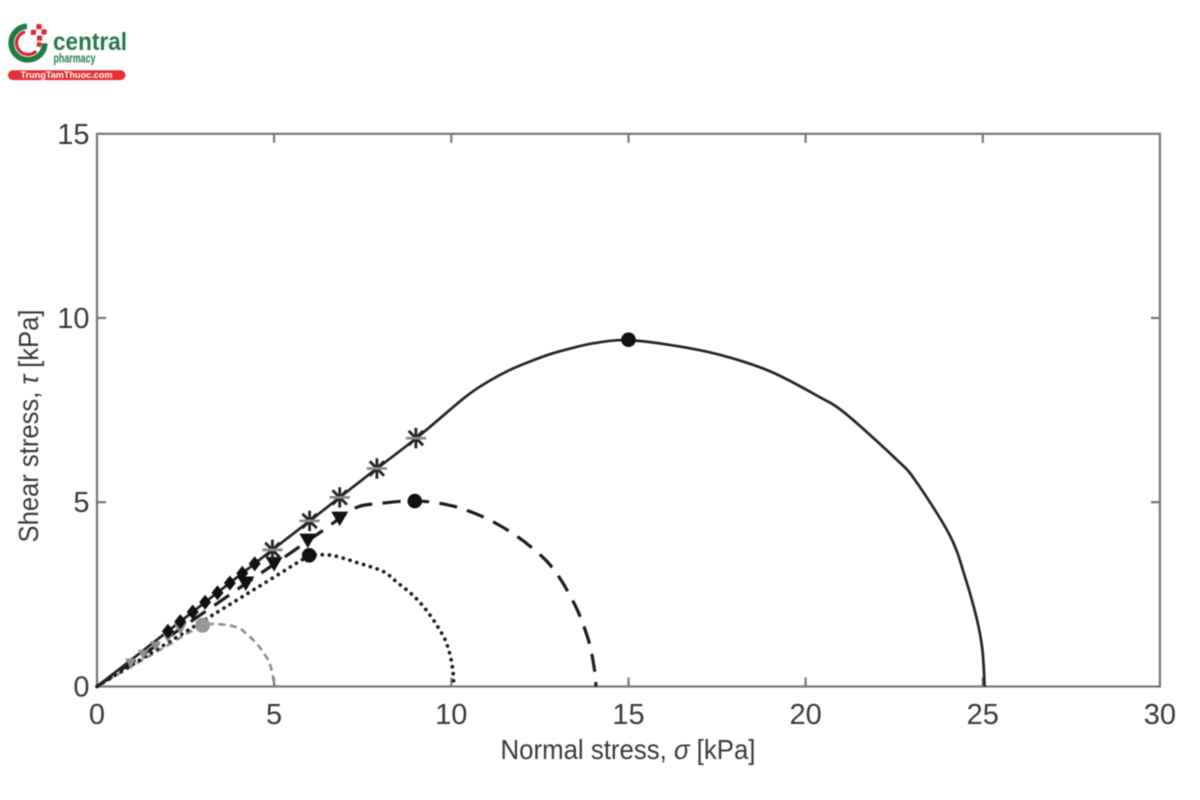  Describe the element at coordinates (805, 715) in the screenshot. I see `svg-text: 20` at that location.